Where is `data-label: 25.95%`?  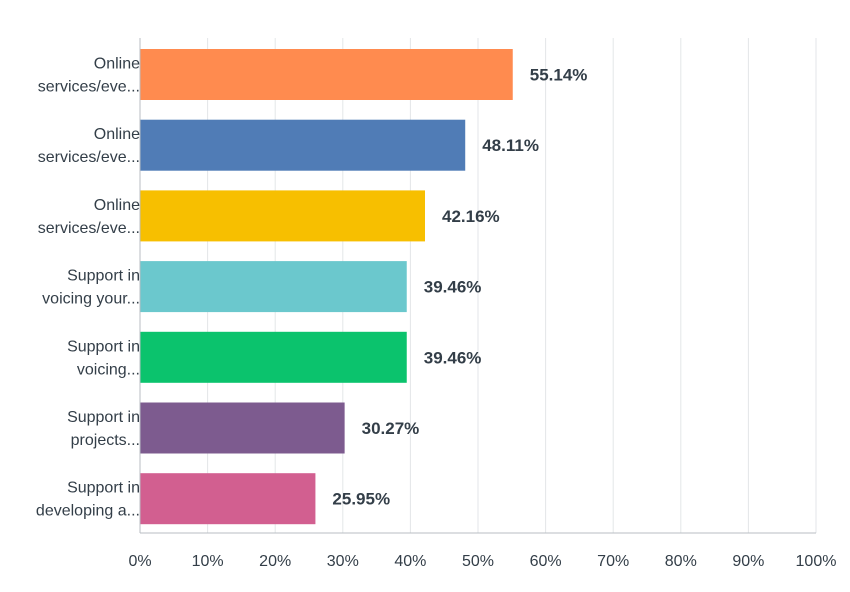 data-label: 25.95% is located at coordinates (361, 499).